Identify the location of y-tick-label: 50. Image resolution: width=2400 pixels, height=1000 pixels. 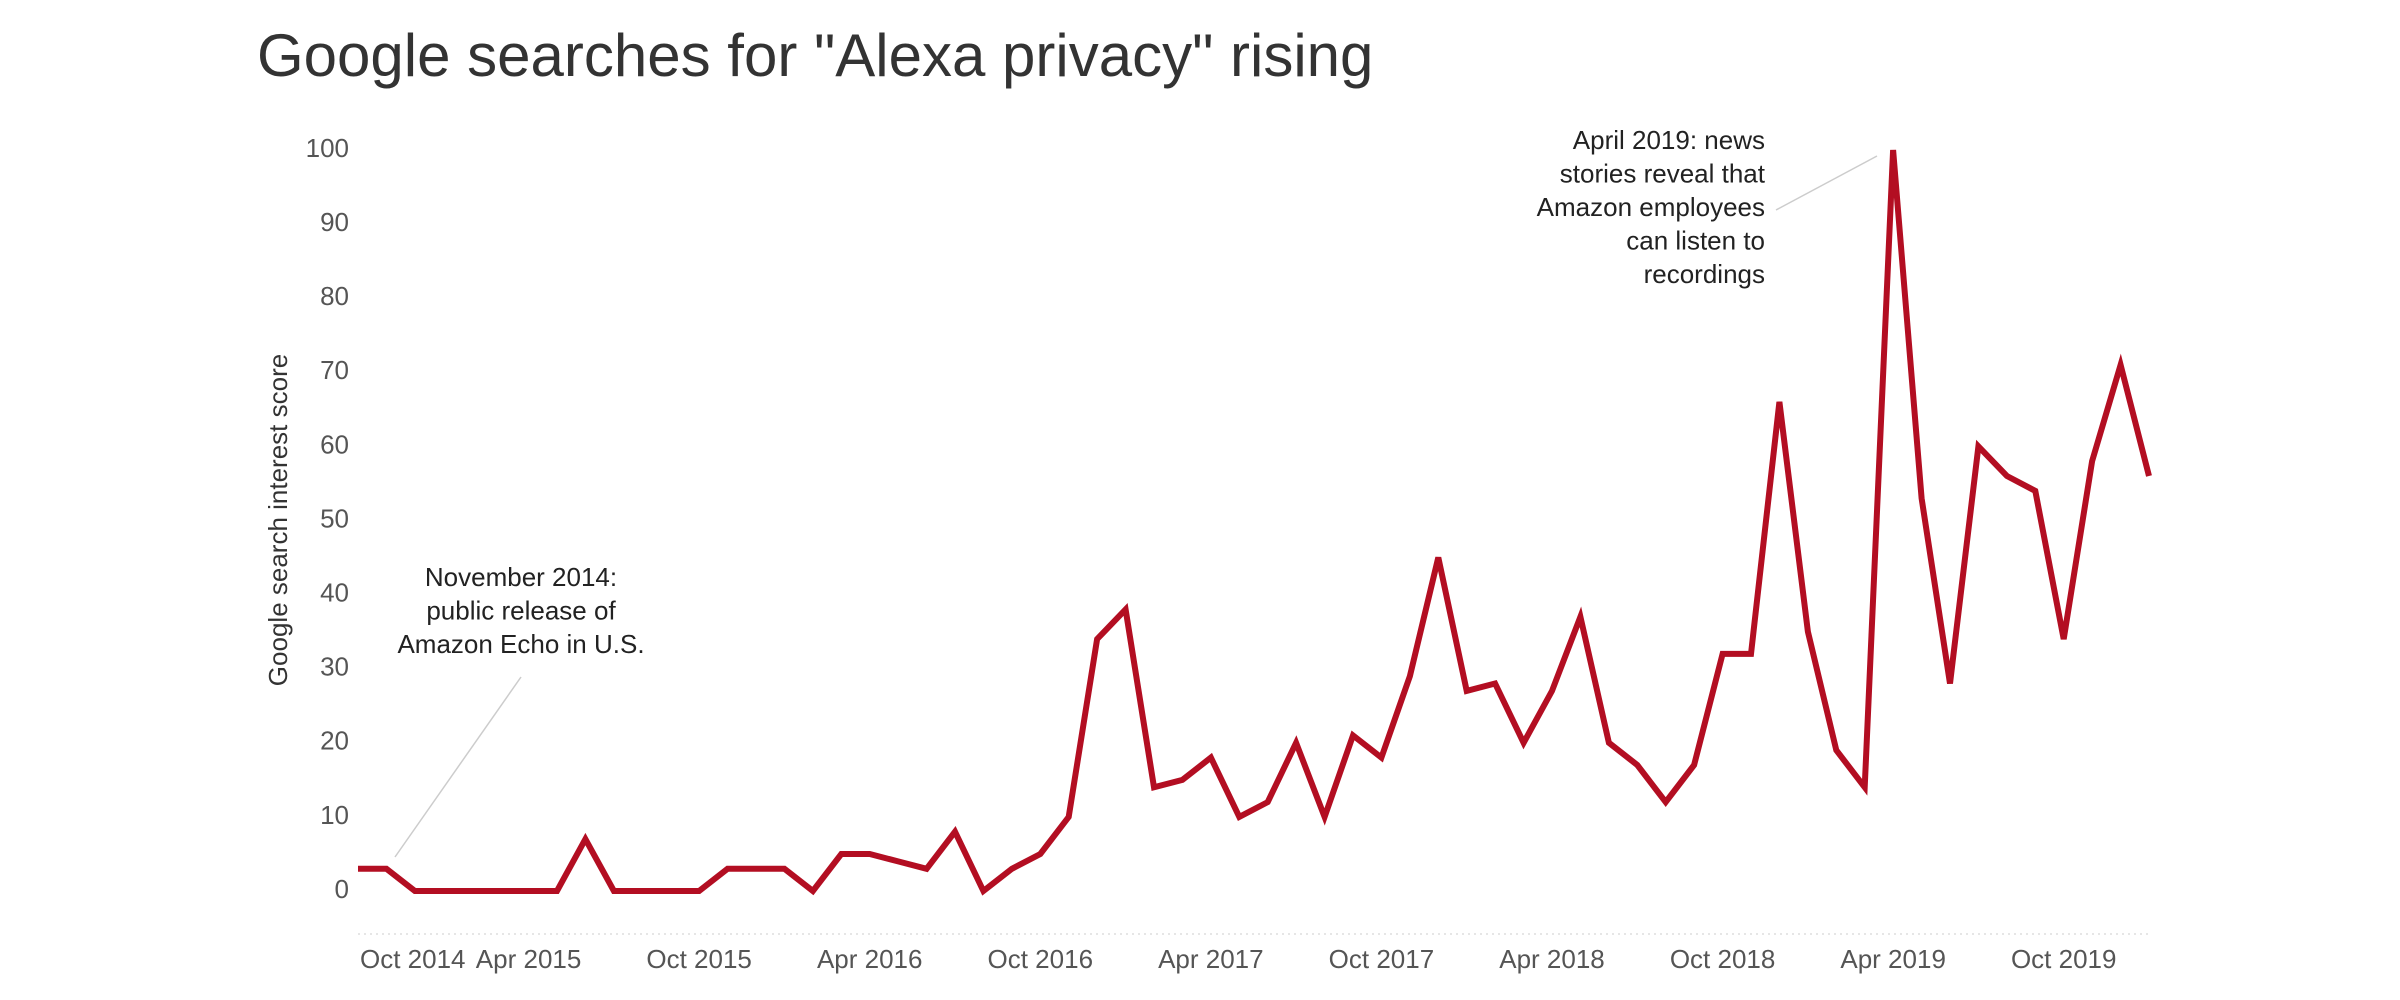
(334, 518).